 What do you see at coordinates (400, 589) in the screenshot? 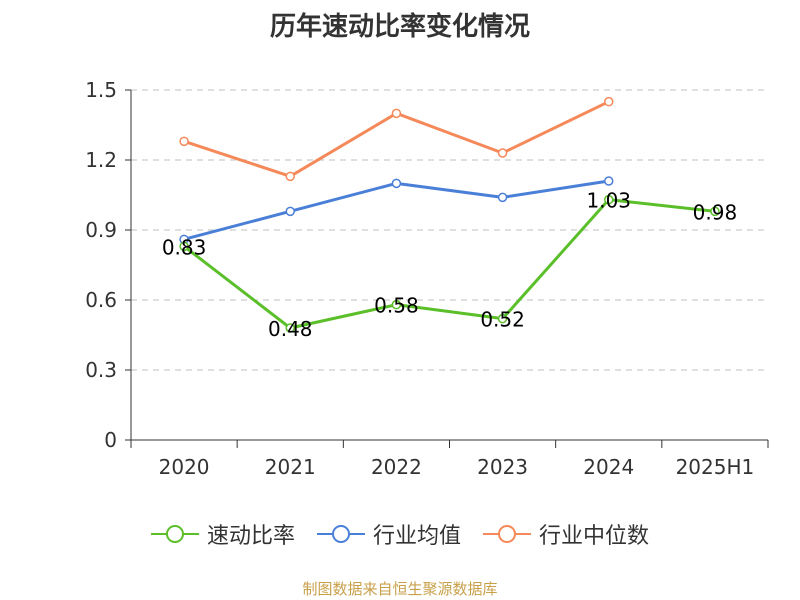
I see `source-note: 制图数据来自恒生聚源数据库` at bounding box center [400, 589].